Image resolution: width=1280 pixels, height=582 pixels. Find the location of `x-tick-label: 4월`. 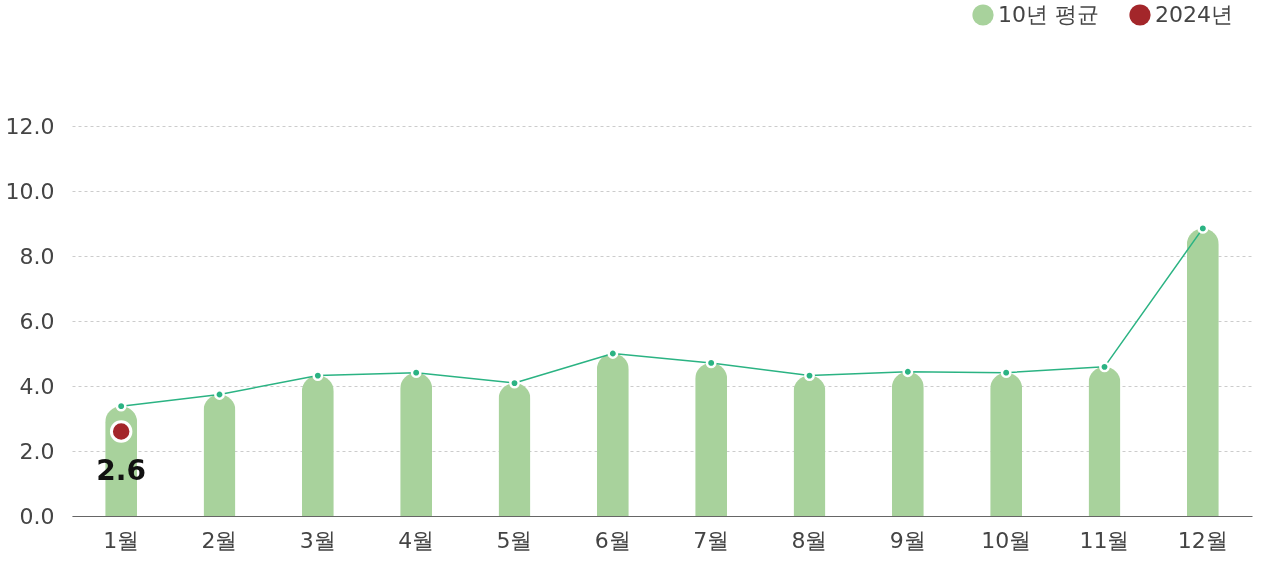

x-tick-label: 4월 is located at coordinates (416, 540).